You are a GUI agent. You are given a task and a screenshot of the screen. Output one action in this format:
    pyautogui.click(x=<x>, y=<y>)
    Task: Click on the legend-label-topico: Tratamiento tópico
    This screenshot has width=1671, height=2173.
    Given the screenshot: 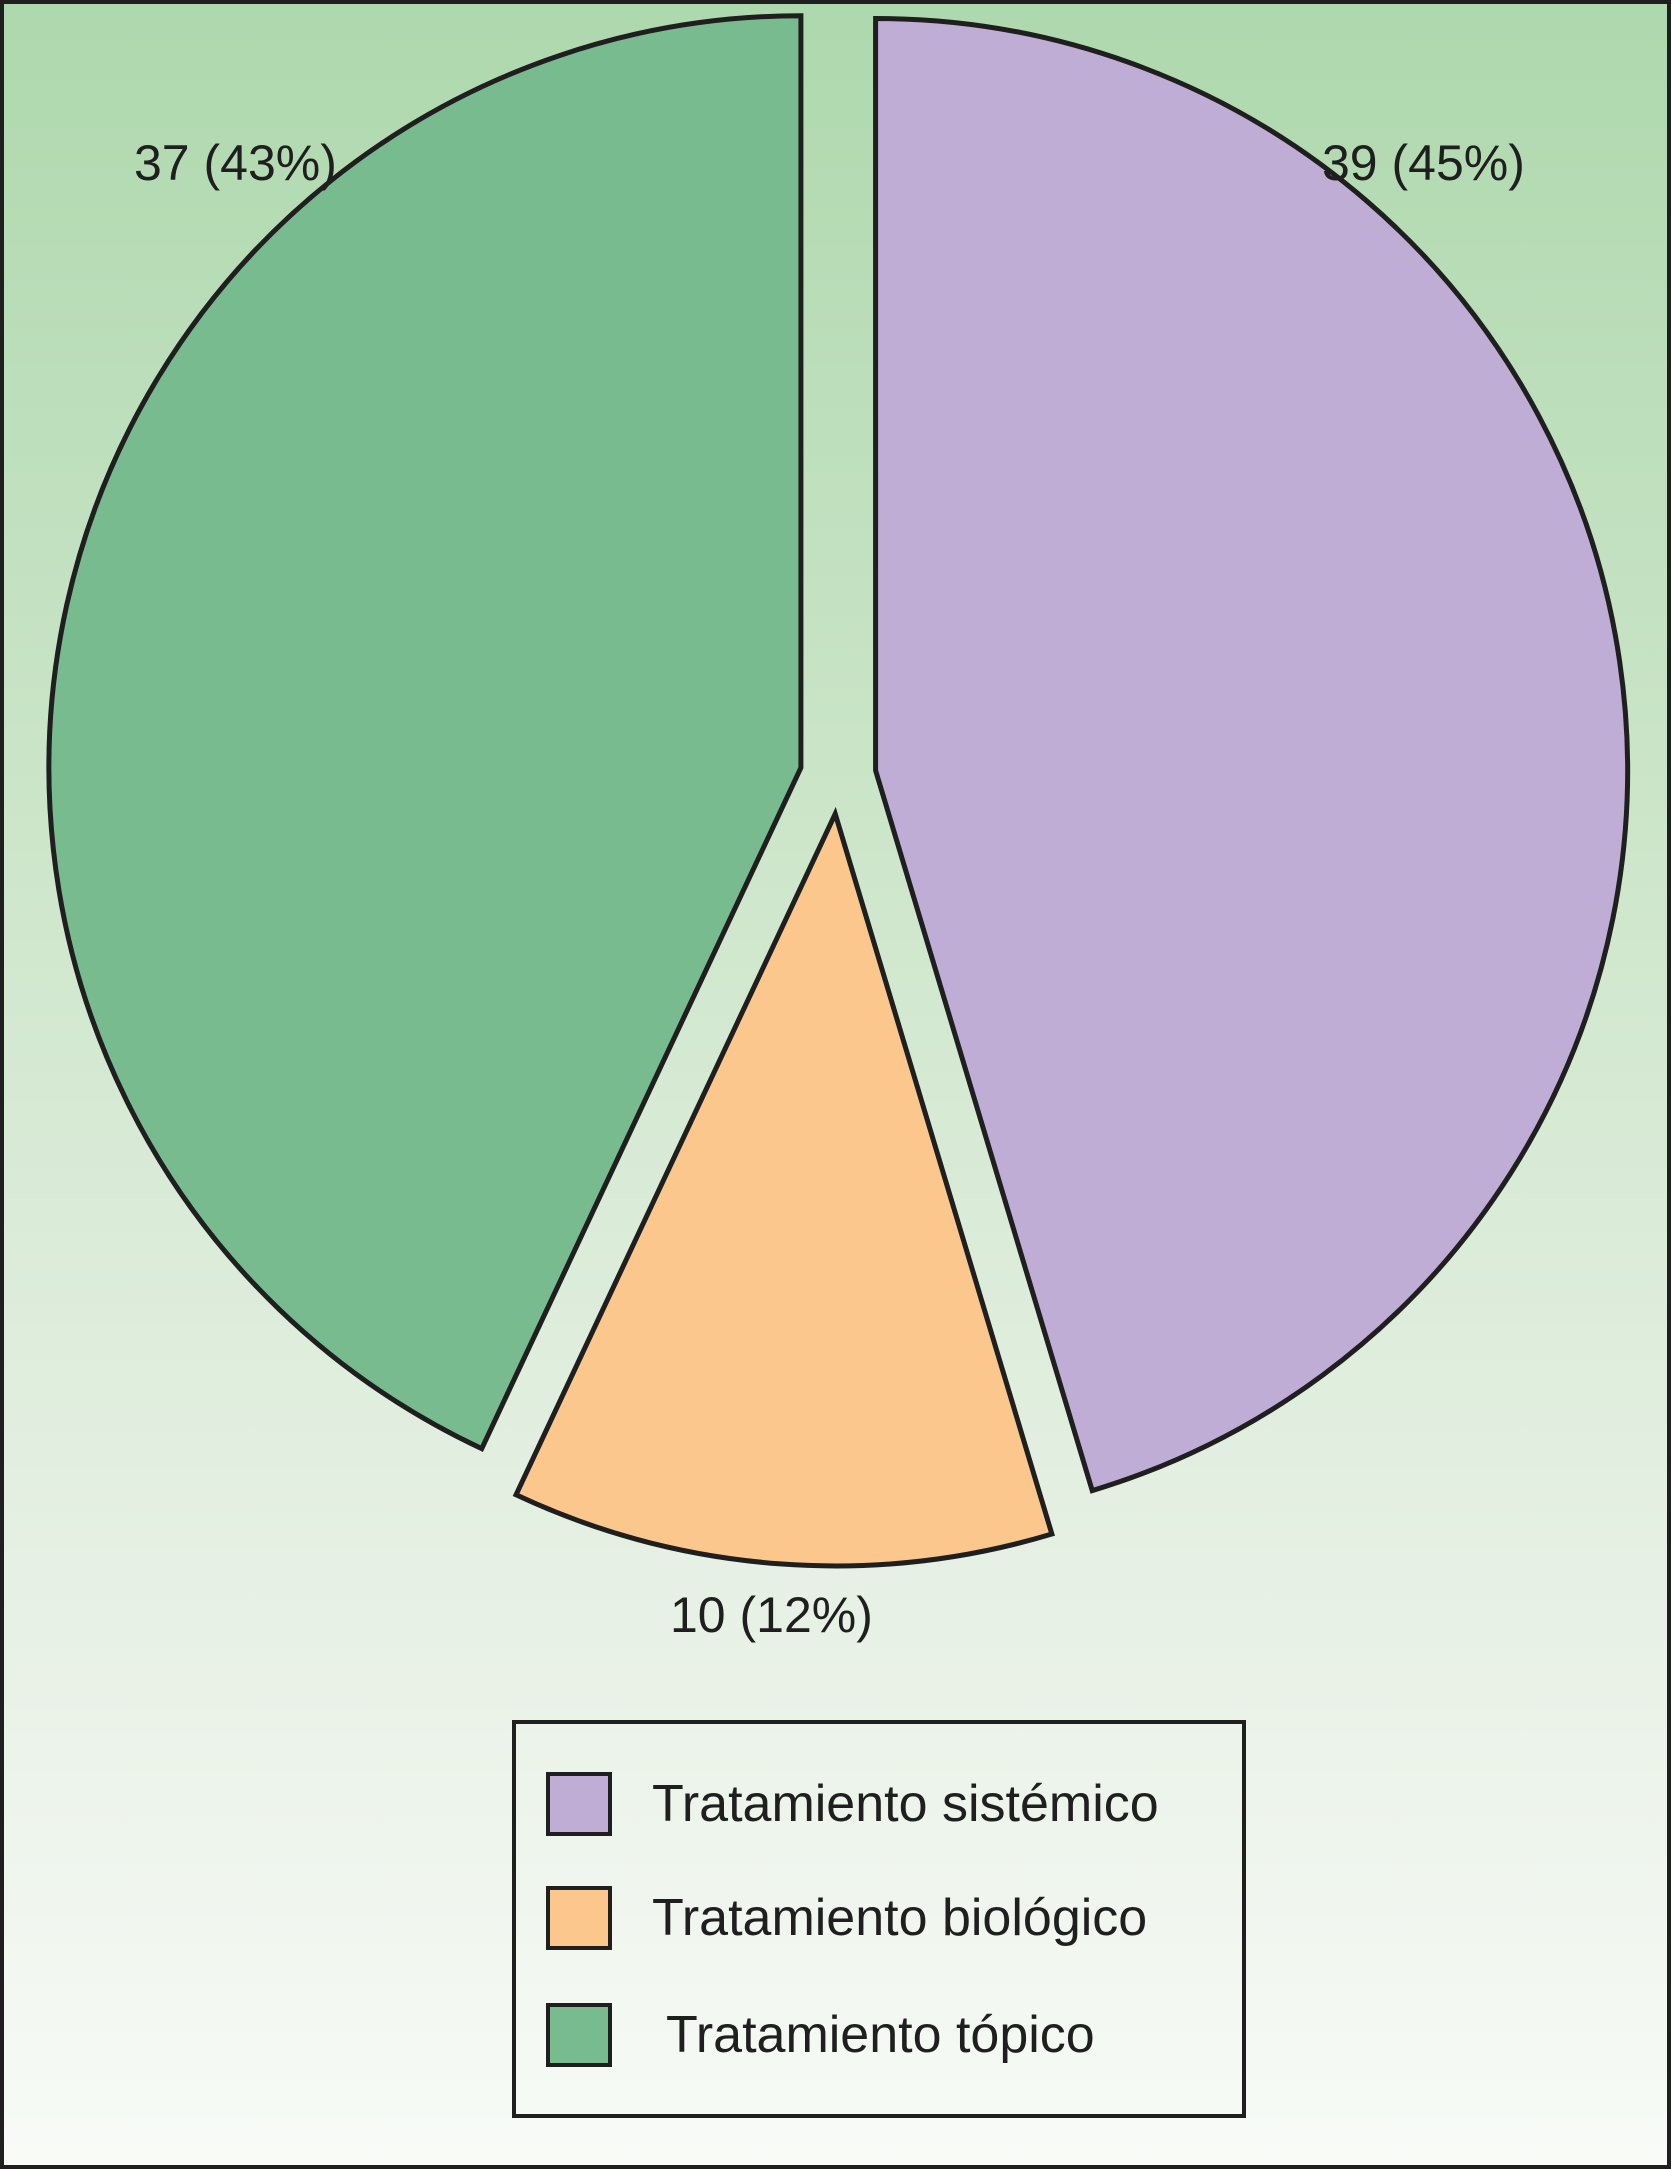 What is the action you would take?
    pyautogui.click(x=880, y=2035)
    